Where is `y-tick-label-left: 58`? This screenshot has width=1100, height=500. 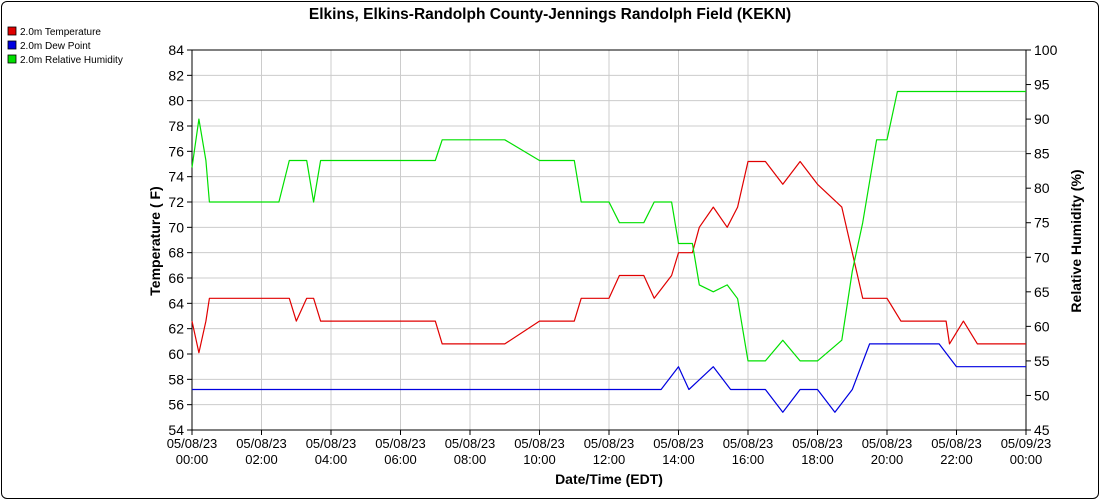 y-tick-label-left: 58 is located at coordinates (176, 379).